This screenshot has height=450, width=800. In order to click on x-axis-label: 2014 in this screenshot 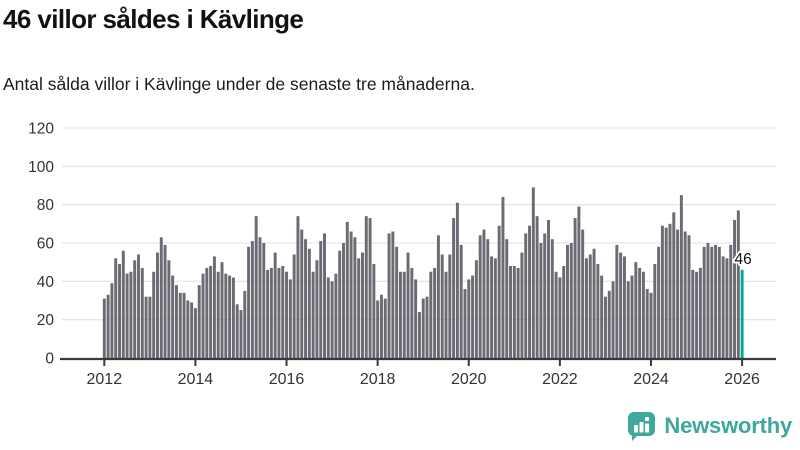, I will do `click(196, 379)`.